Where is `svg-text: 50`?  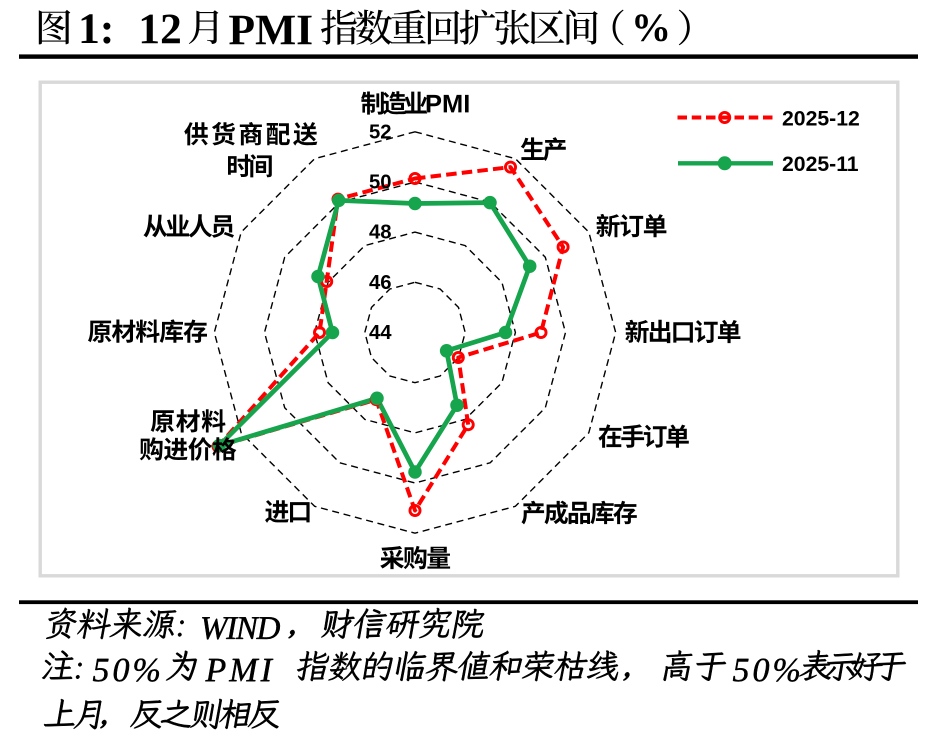 svg-text: 50 is located at coordinates (380, 183).